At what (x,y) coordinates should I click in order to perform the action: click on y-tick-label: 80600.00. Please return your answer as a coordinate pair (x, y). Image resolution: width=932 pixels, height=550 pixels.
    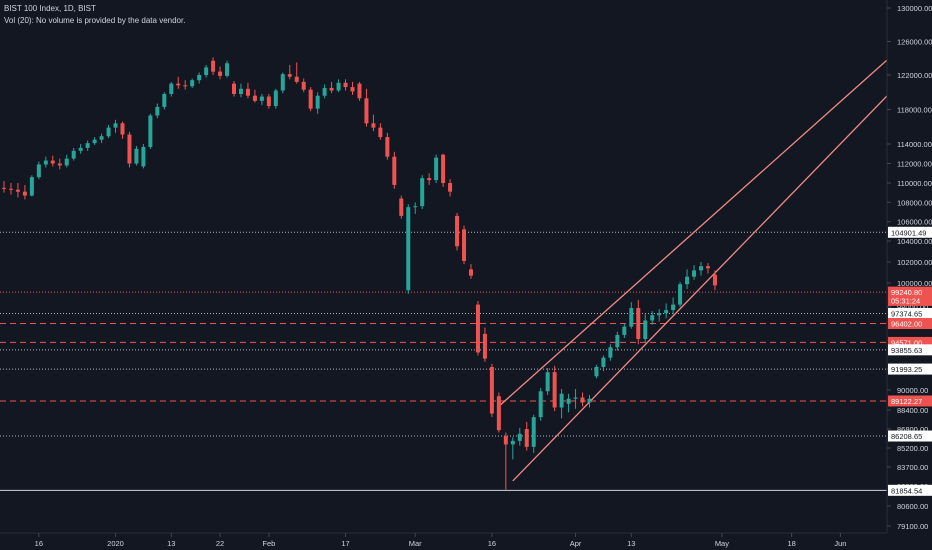
    Looking at the image, I should click on (912, 506).